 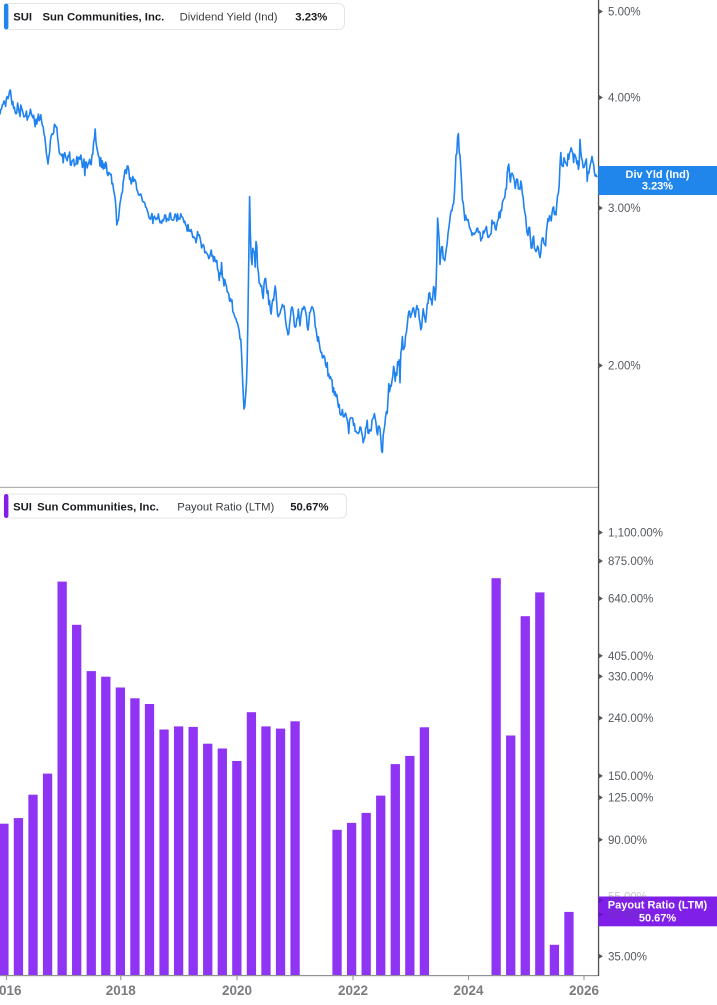 What do you see at coordinates (658, 175) in the screenshot?
I see `svg-text: Div Yld (Ind)` at bounding box center [658, 175].